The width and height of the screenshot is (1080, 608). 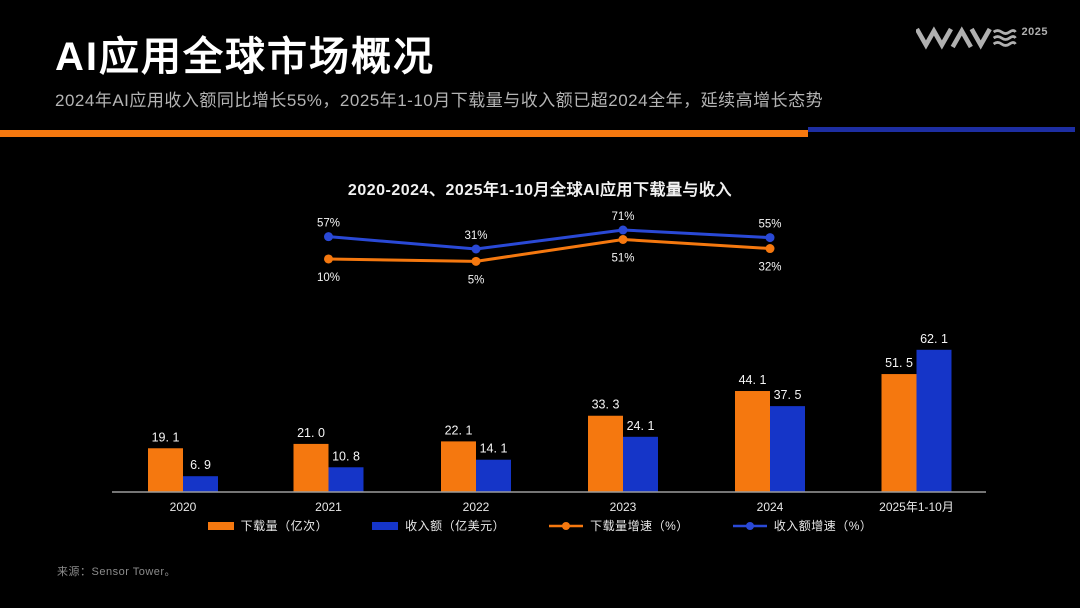 I want to click on bar-revenue-2022, so click(x=493, y=475).